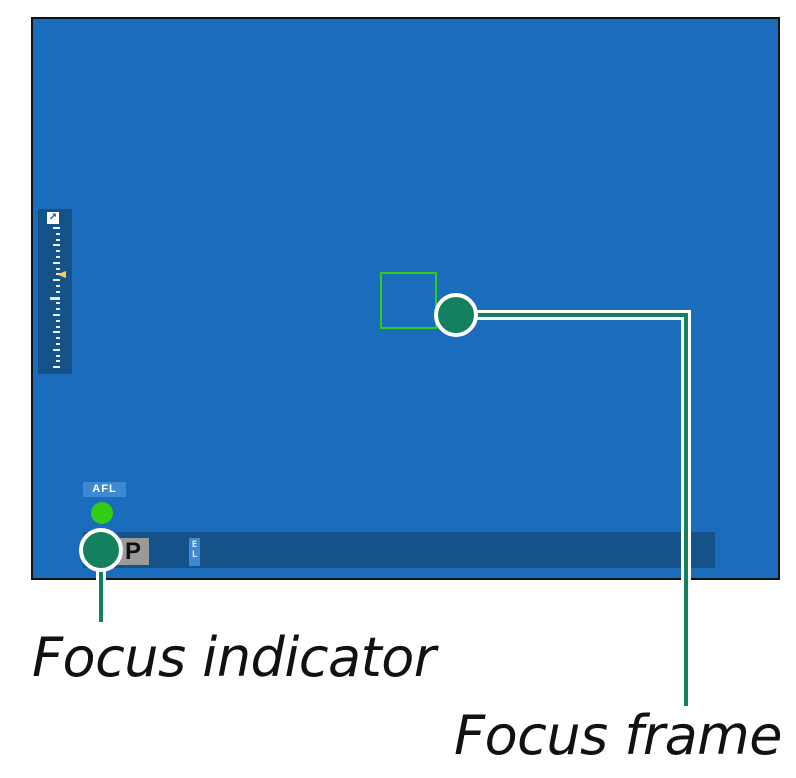 The image size is (796, 778). Describe the element at coordinates (399, 550) in the screenshot. I see `info-bar` at that location.